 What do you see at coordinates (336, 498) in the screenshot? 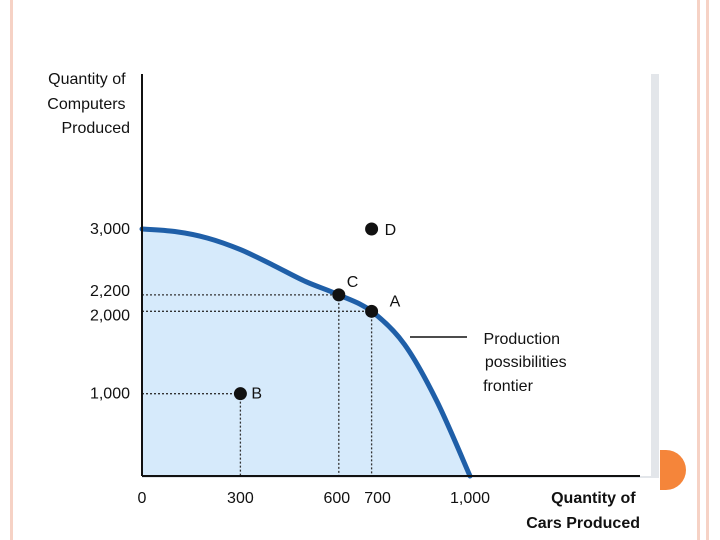
I see `x-tick-label-600: 600` at bounding box center [336, 498].